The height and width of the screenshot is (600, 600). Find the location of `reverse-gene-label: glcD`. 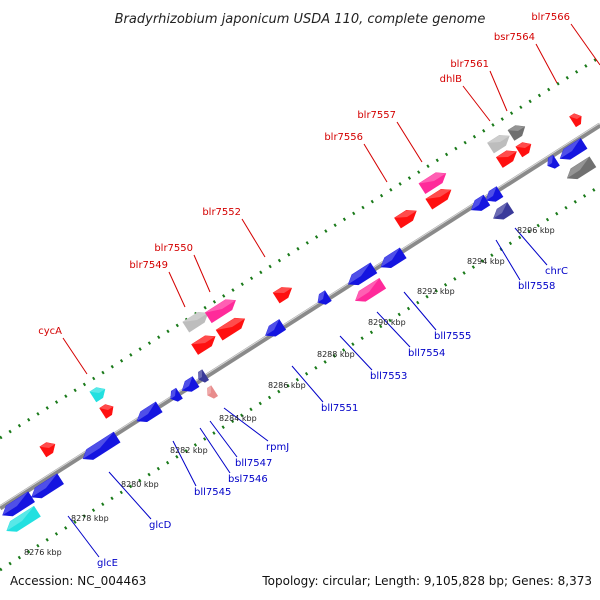

reverse-gene-label: glcD is located at coordinates (160, 525).